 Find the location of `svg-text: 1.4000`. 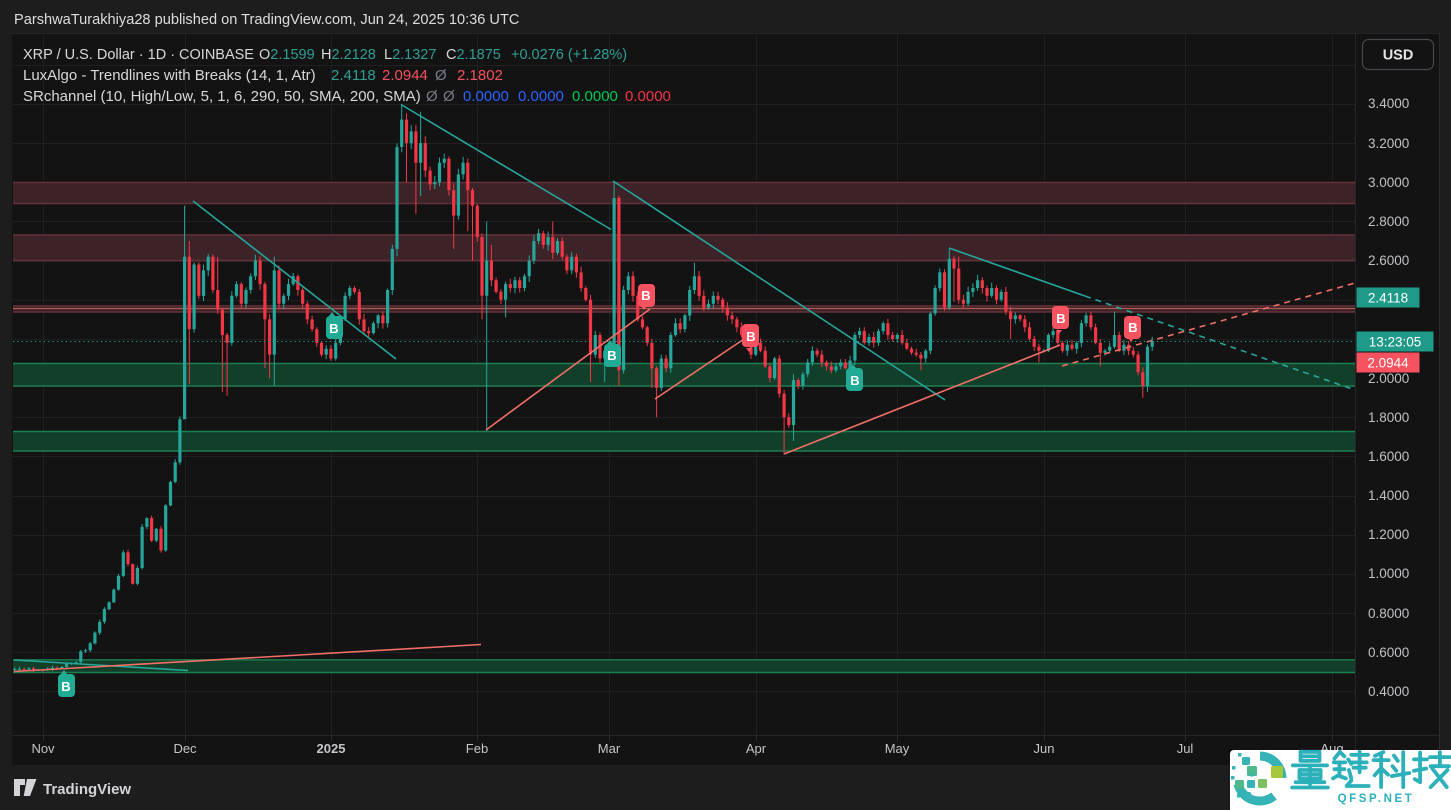

svg-text: 1.4000 is located at coordinates (1388, 495).